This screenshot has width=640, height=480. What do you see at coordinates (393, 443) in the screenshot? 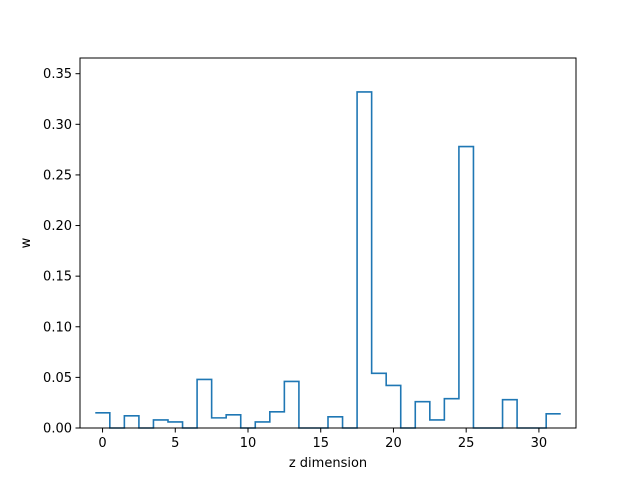
I see `x-tick-label: 20` at bounding box center [393, 443].